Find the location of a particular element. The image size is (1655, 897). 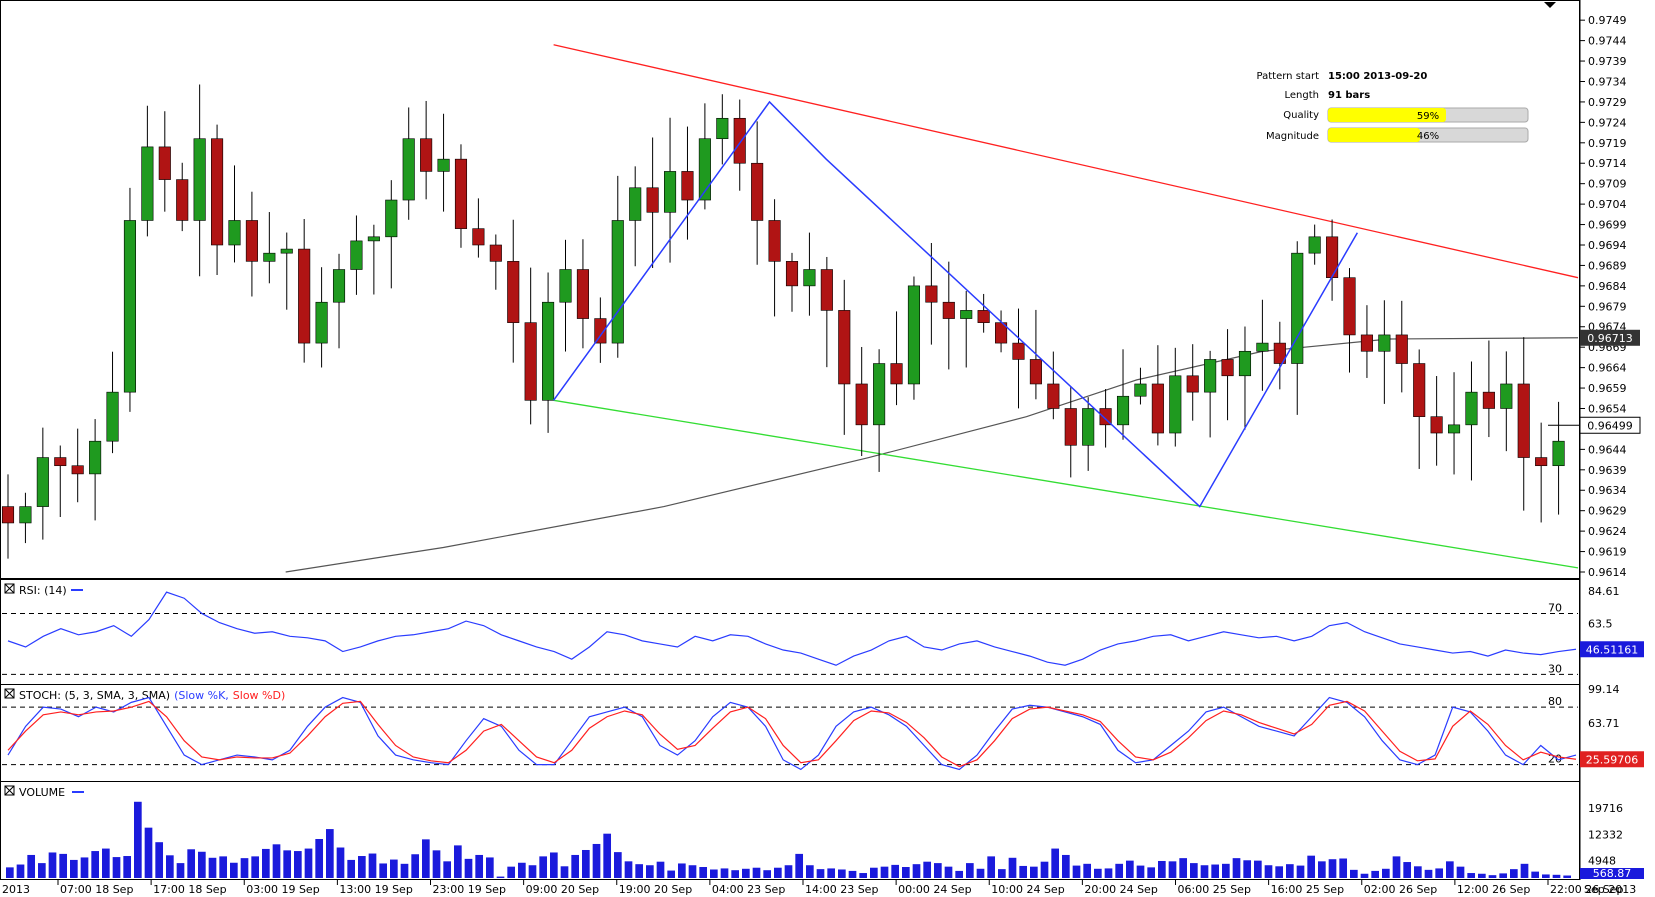

stoch-d-series is located at coordinates (792, 734).